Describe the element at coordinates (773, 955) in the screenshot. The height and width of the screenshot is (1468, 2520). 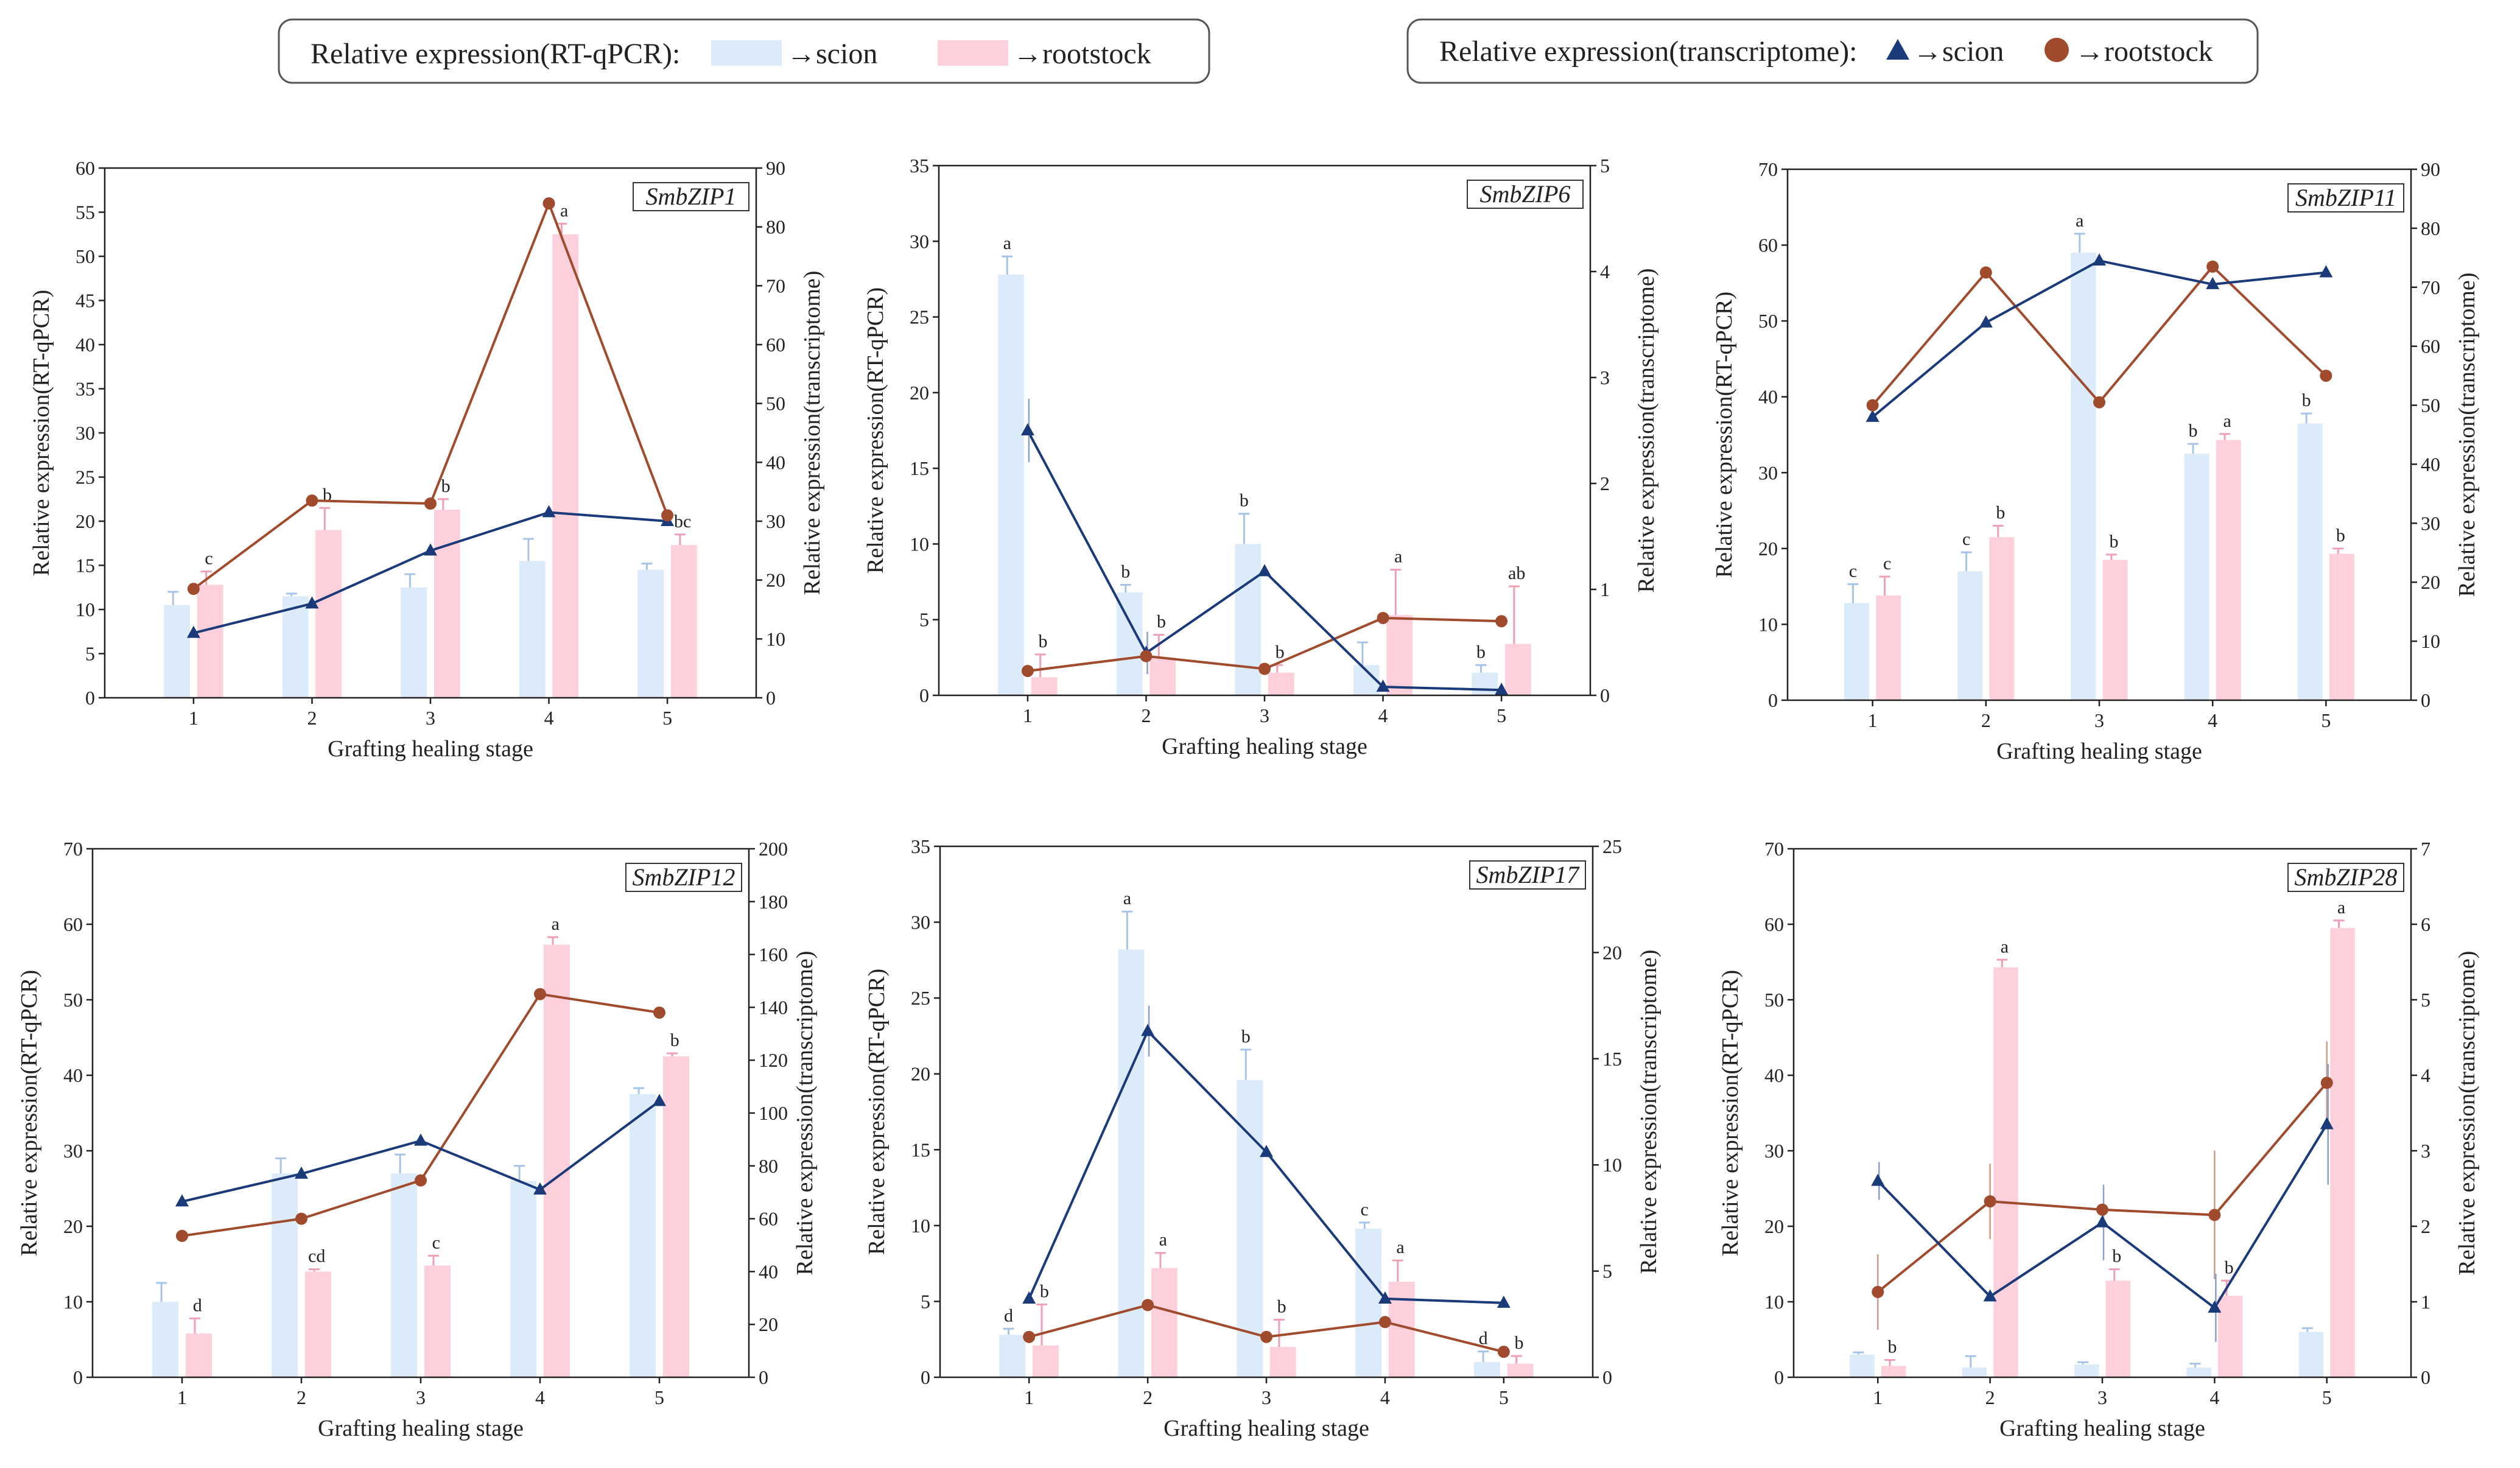
I see `y-tick-label-right: 160` at that location.